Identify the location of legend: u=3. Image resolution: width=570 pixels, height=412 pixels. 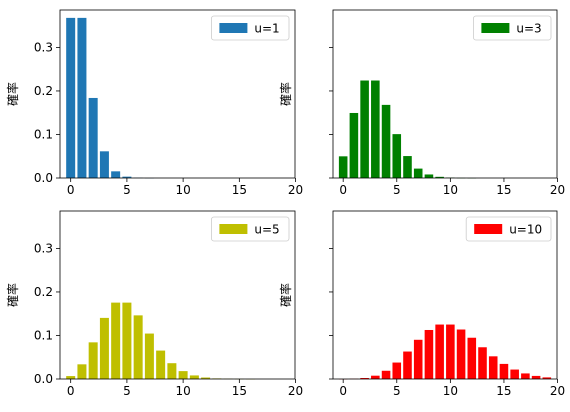
(512, 28).